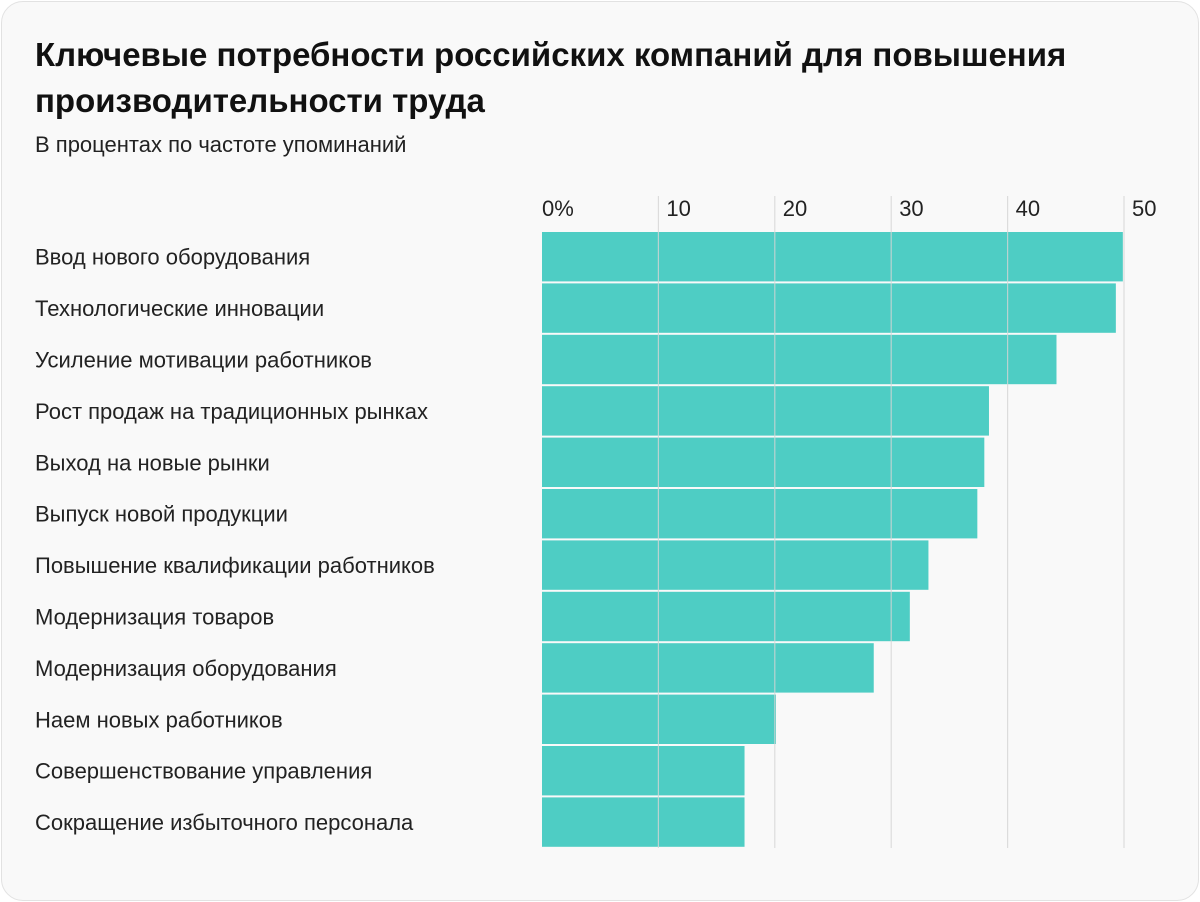 The image size is (1200, 902). Describe the element at coordinates (1028, 208) in the screenshot. I see `tick-label: 40` at that location.